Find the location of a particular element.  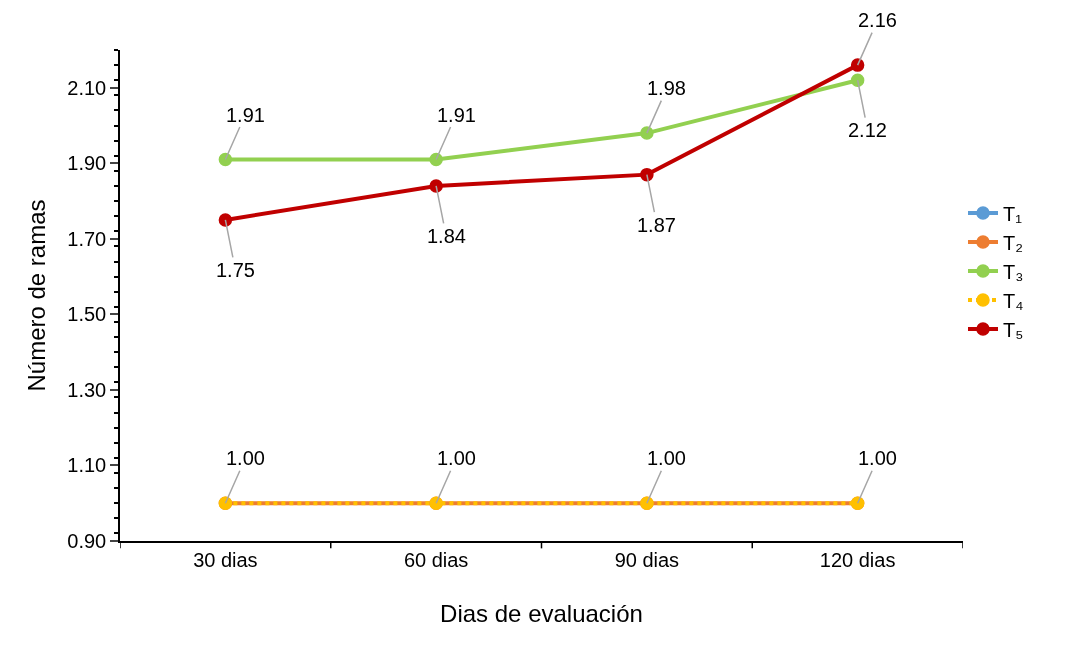

legend-label: T₃ is located at coordinates (1013, 271).